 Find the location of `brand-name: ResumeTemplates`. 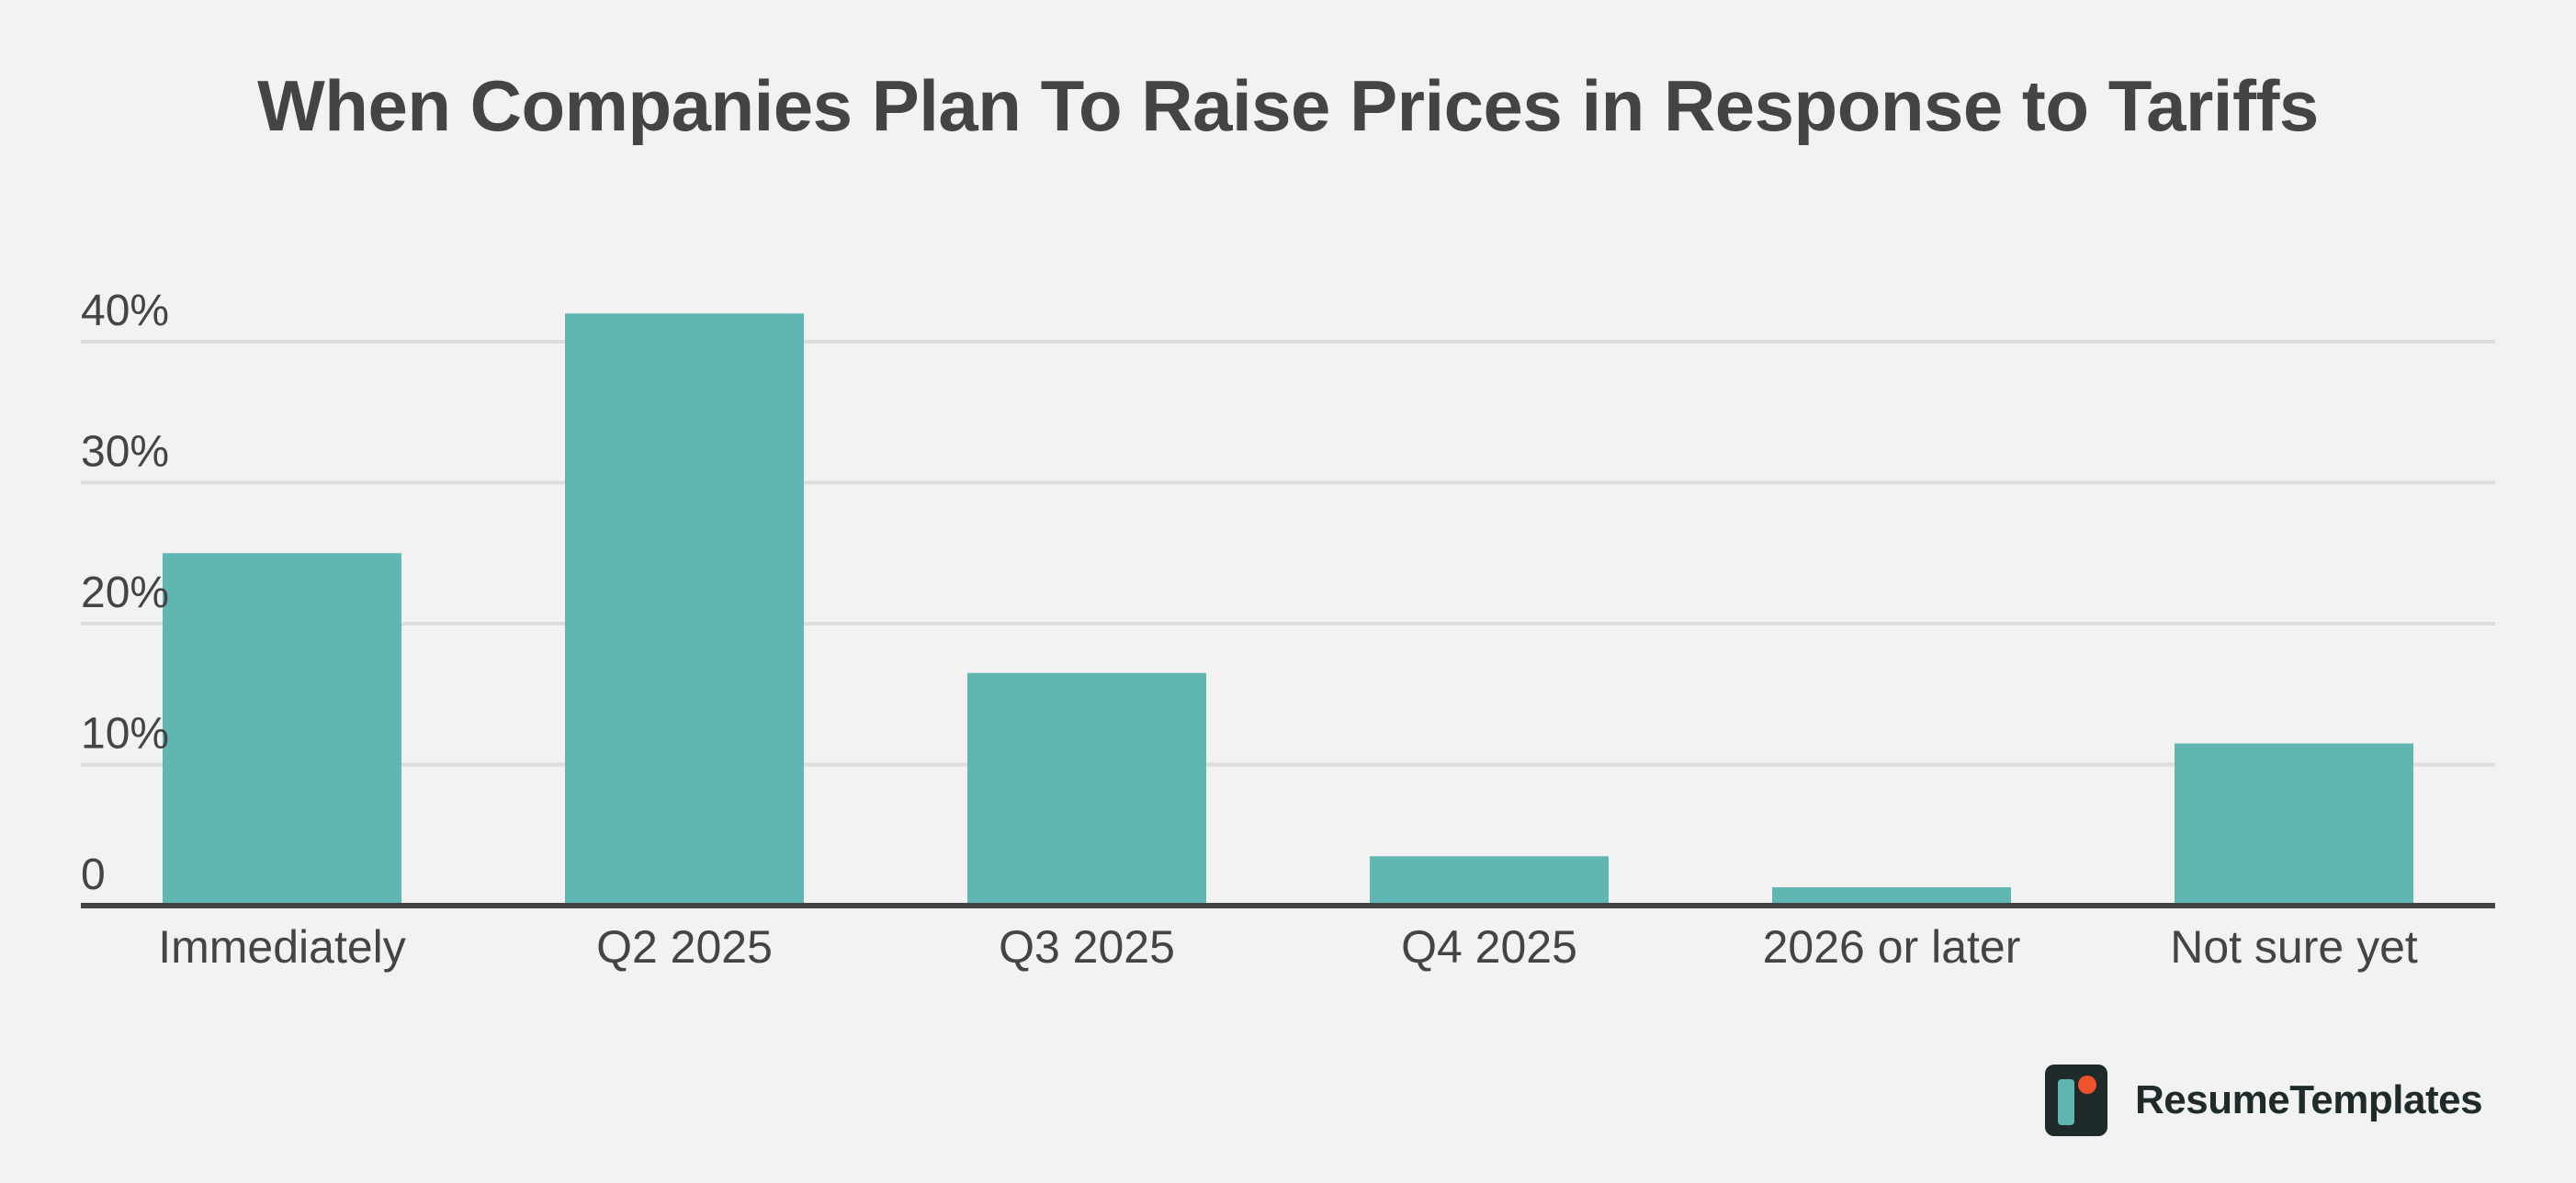

brand-name: ResumeTemplates is located at coordinates (2309, 1099).